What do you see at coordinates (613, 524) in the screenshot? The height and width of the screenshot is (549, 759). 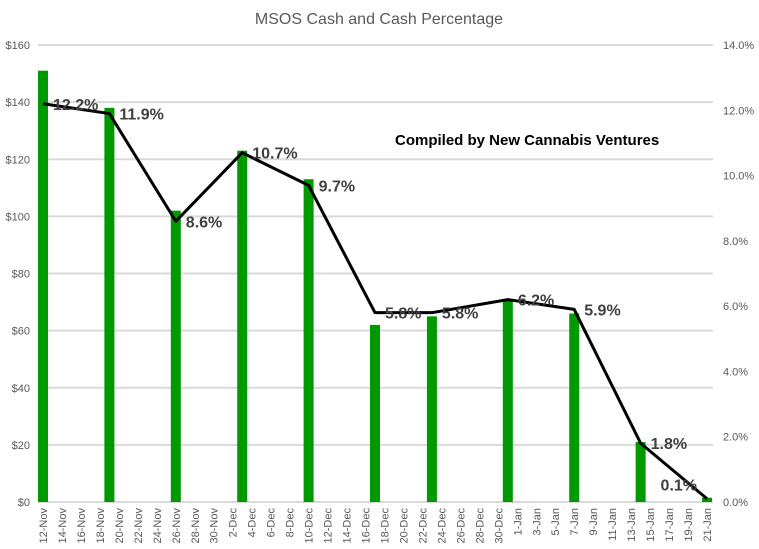 I see `x-tick-label: 11-Jan` at bounding box center [613, 524].